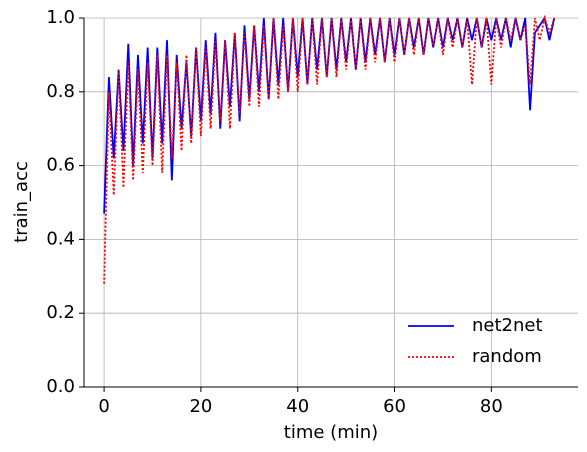 The height and width of the screenshot is (452, 587). I want to click on y-tick-label: 0.6, so click(60, 165).